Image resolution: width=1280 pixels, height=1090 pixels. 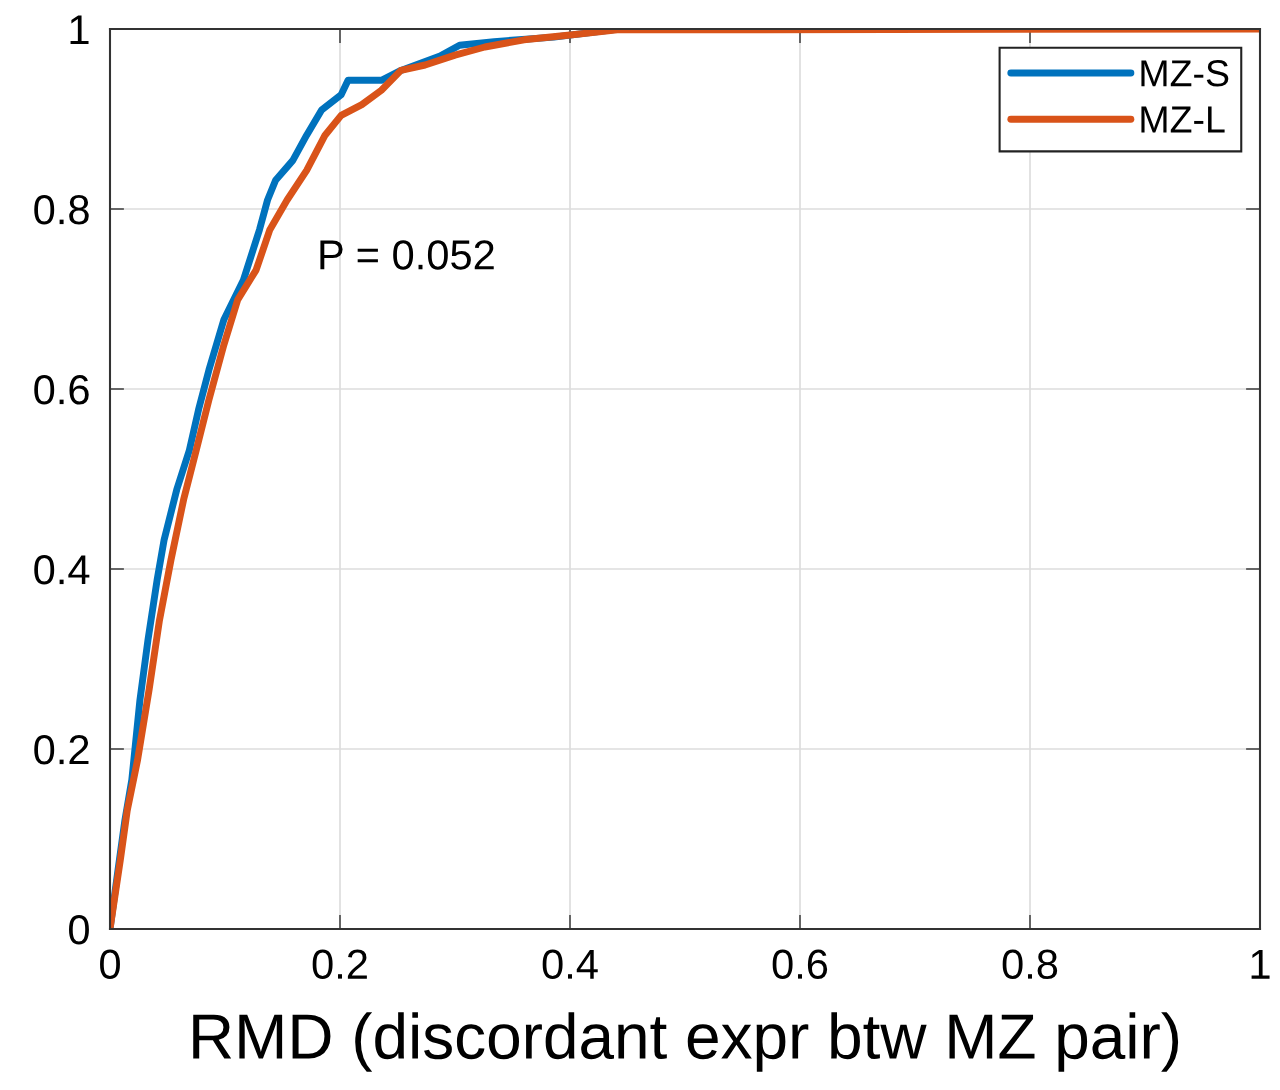 I want to click on x-axis-title: RMD (discordant expr btw MZ pair), so click(x=686, y=1042).